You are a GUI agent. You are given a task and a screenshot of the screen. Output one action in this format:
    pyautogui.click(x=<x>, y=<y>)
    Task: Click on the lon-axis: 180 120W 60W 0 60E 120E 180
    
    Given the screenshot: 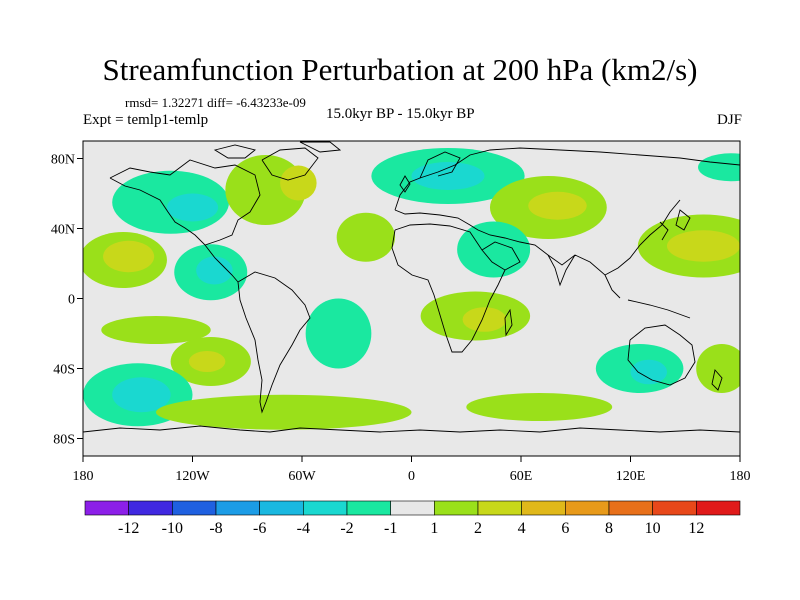 What is the action you would take?
    pyautogui.click(x=412, y=470)
    